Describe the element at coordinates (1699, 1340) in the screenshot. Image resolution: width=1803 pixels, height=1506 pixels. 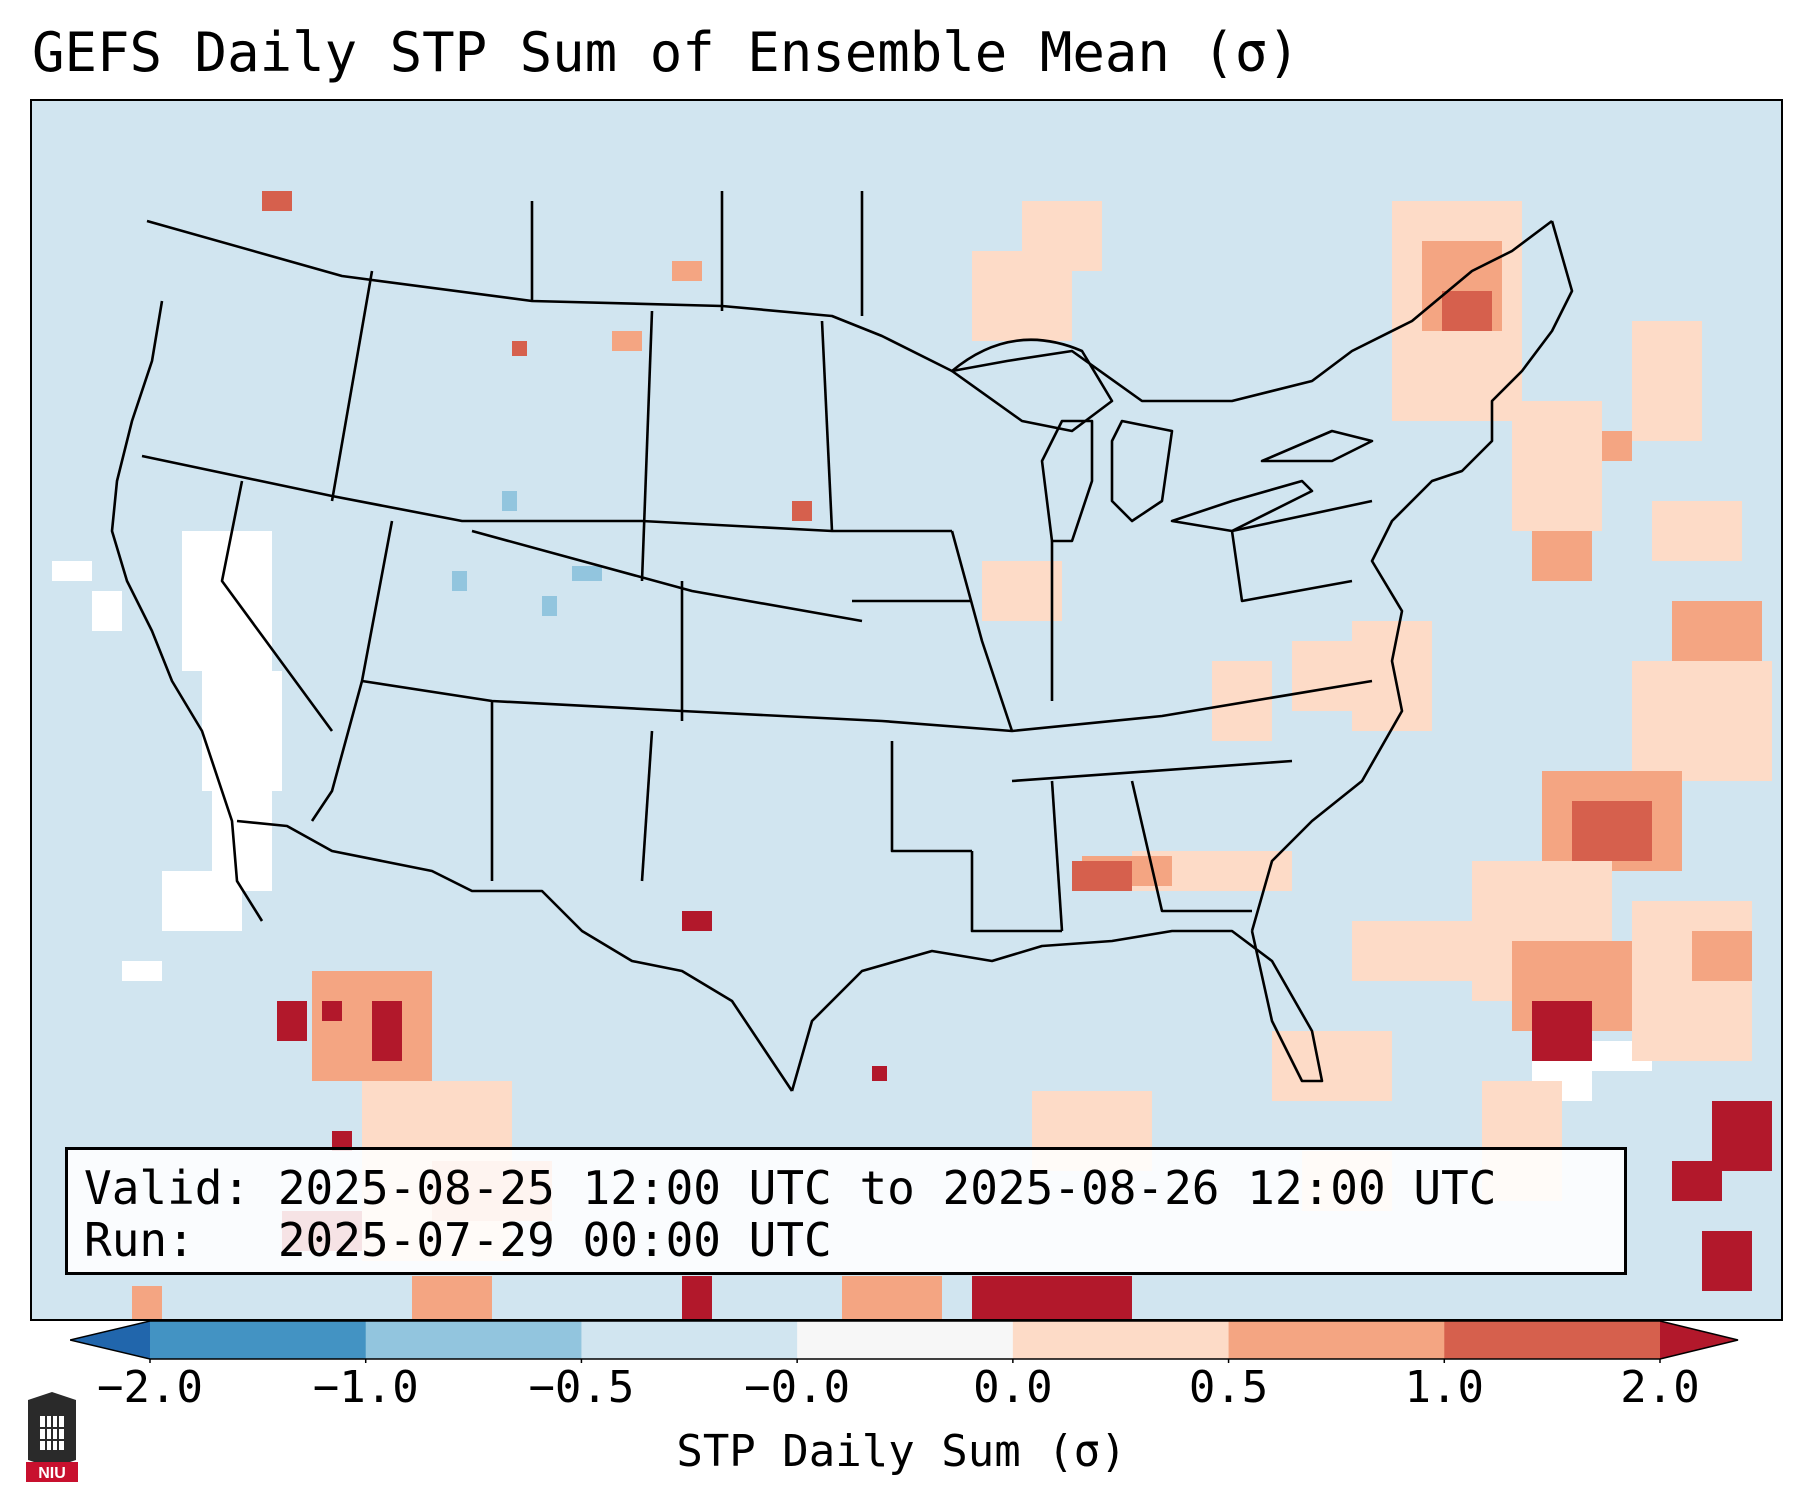
I see `colorbar-extend-max` at that location.